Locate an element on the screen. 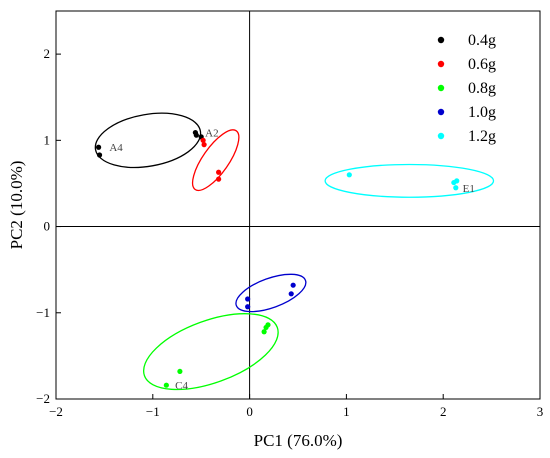  y-tick-label: −2 is located at coordinates (43, 398).